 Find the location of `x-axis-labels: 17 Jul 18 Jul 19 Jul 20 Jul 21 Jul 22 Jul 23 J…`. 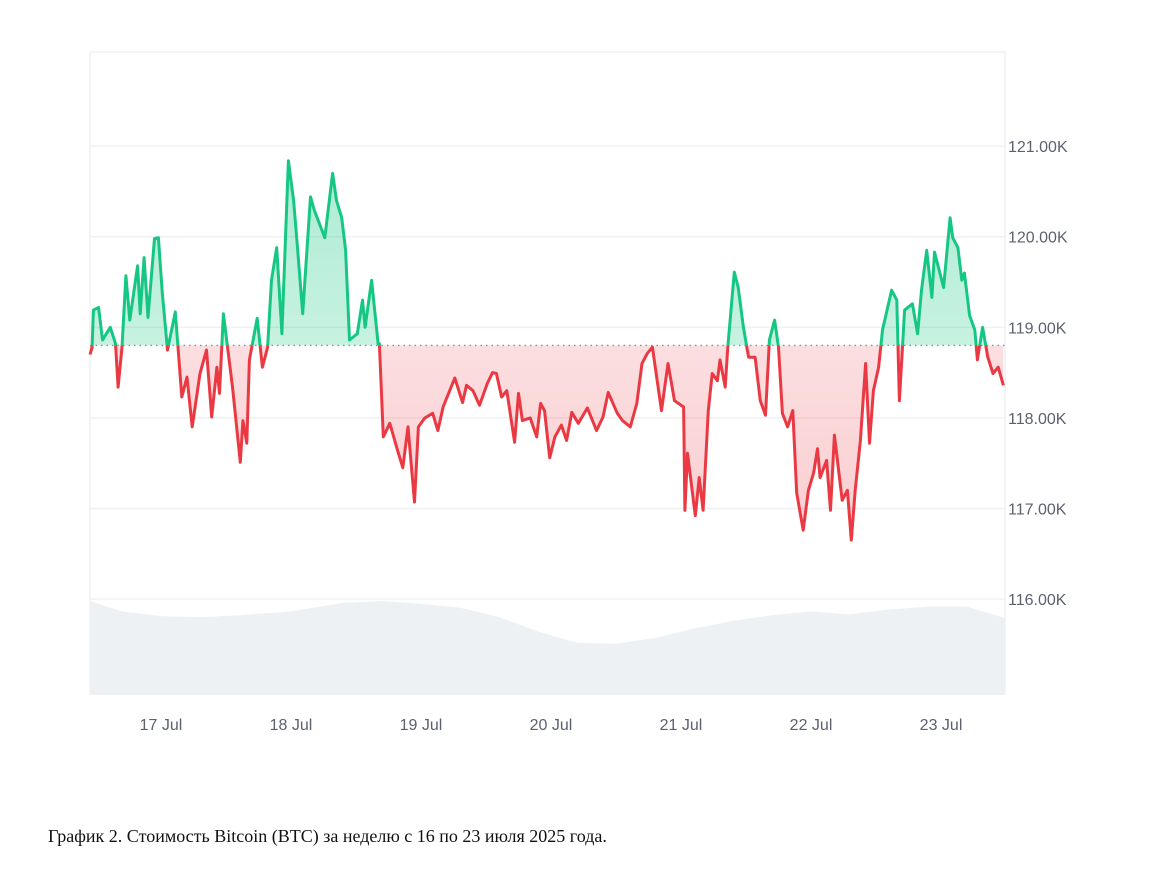

x-axis-labels: 17 Jul 18 Jul 19 Jul 20 Jul 21 Jul 22 Jul 23 J… is located at coordinates (551, 725).